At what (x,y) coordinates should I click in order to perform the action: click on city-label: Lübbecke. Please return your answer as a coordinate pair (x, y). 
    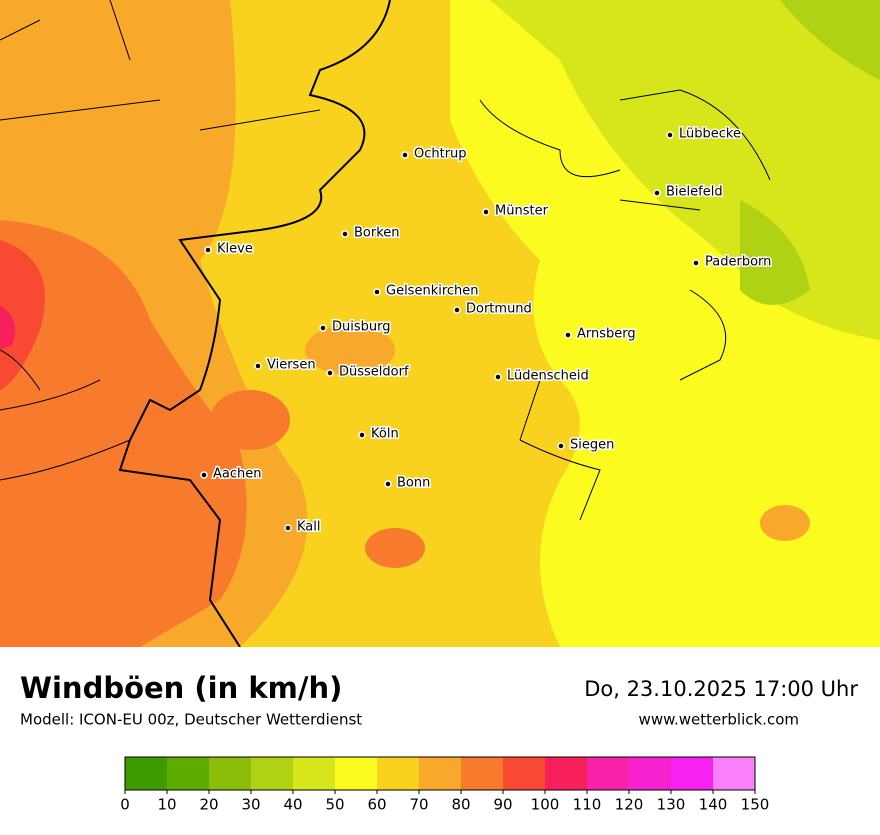
    Looking at the image, I should click on (710, 134).